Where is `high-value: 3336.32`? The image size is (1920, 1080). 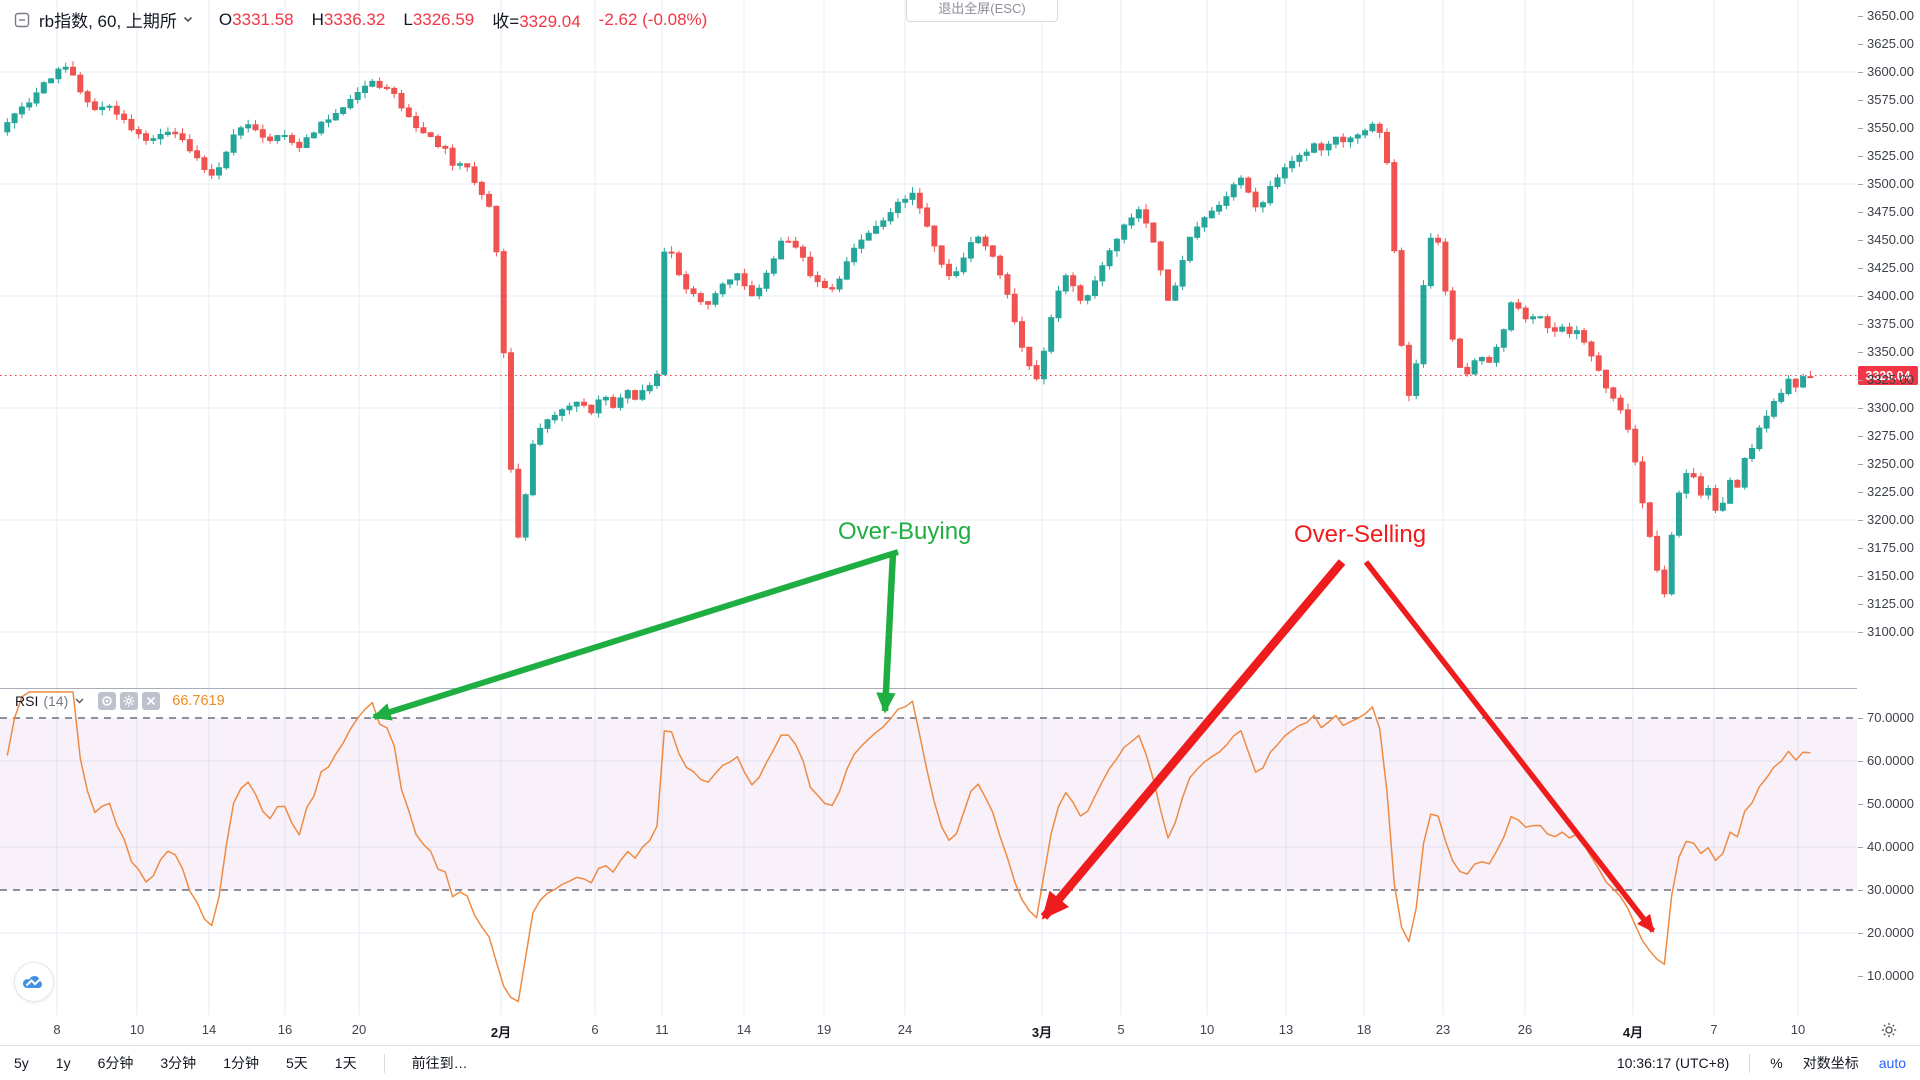 high-value: 3336.32 is located at coordinates (354, 19).